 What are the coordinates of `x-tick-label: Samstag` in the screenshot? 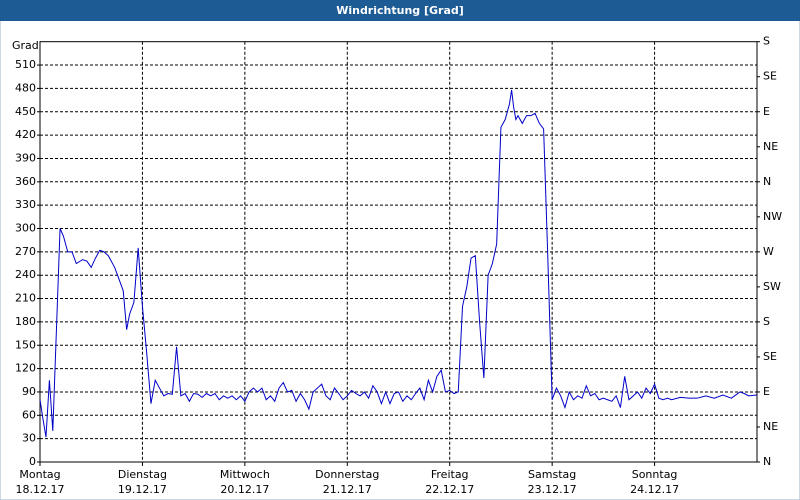 It's located at (552, 474).